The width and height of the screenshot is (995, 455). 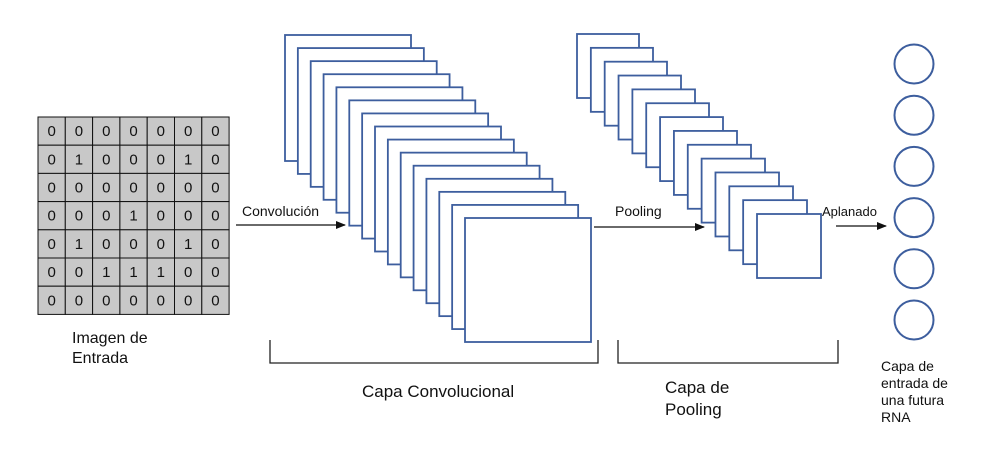 What do you see at coordinates (697, 387) in the screenshot?
I see `pool-layer-label-line1: Capa de` at bounding box center [697, 387].